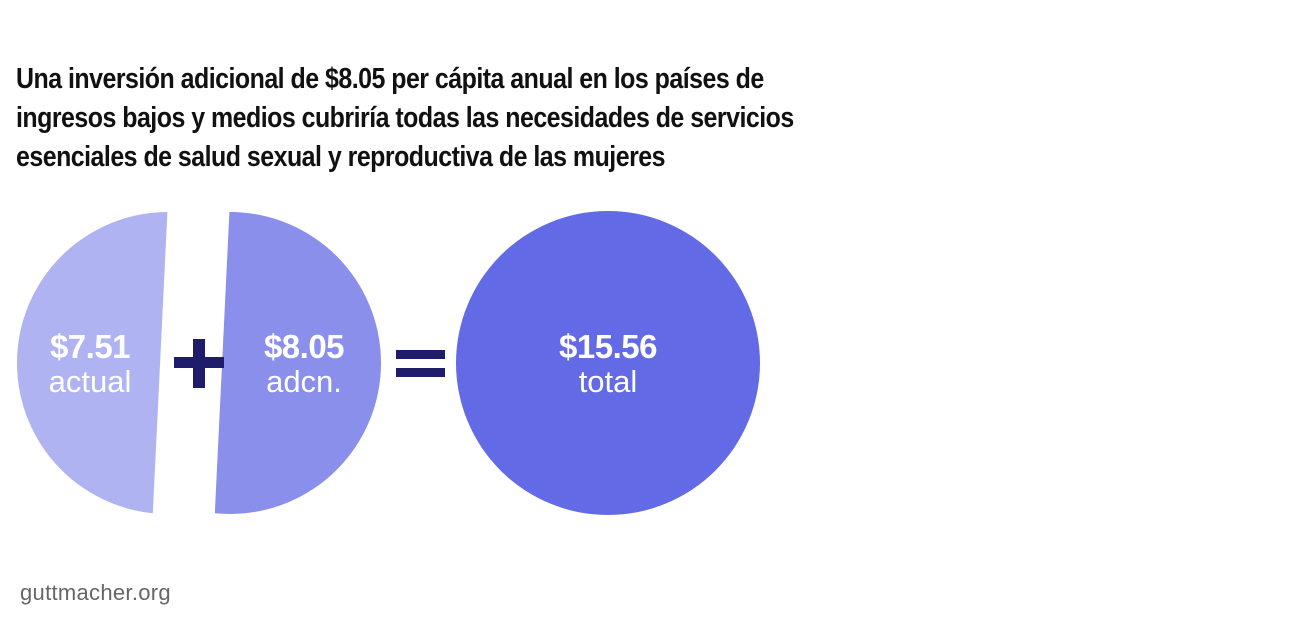 The image size is (1300, 638). What do you see at coordinates (95, 592) in the screenshot?
I see `source-credit: guttmacher.org` at bounding box center [95, 592].